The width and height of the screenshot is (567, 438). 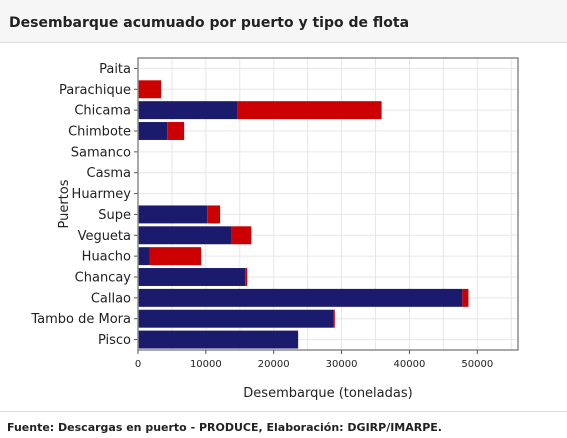 I want to click on x-tick-label: 10000, so click(x=206, y=364).